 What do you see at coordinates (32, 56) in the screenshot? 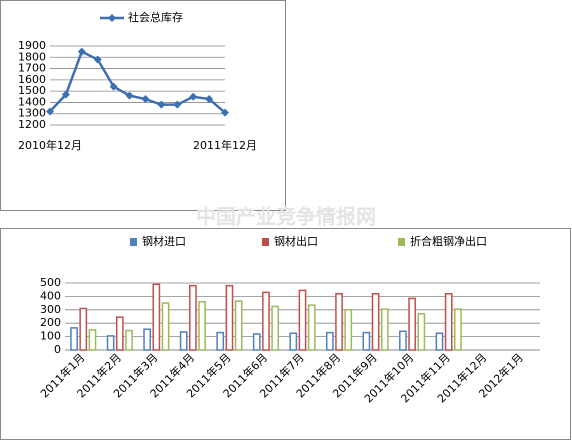
I see `y-tick-label: 1800` at bounding box center [32, 56].